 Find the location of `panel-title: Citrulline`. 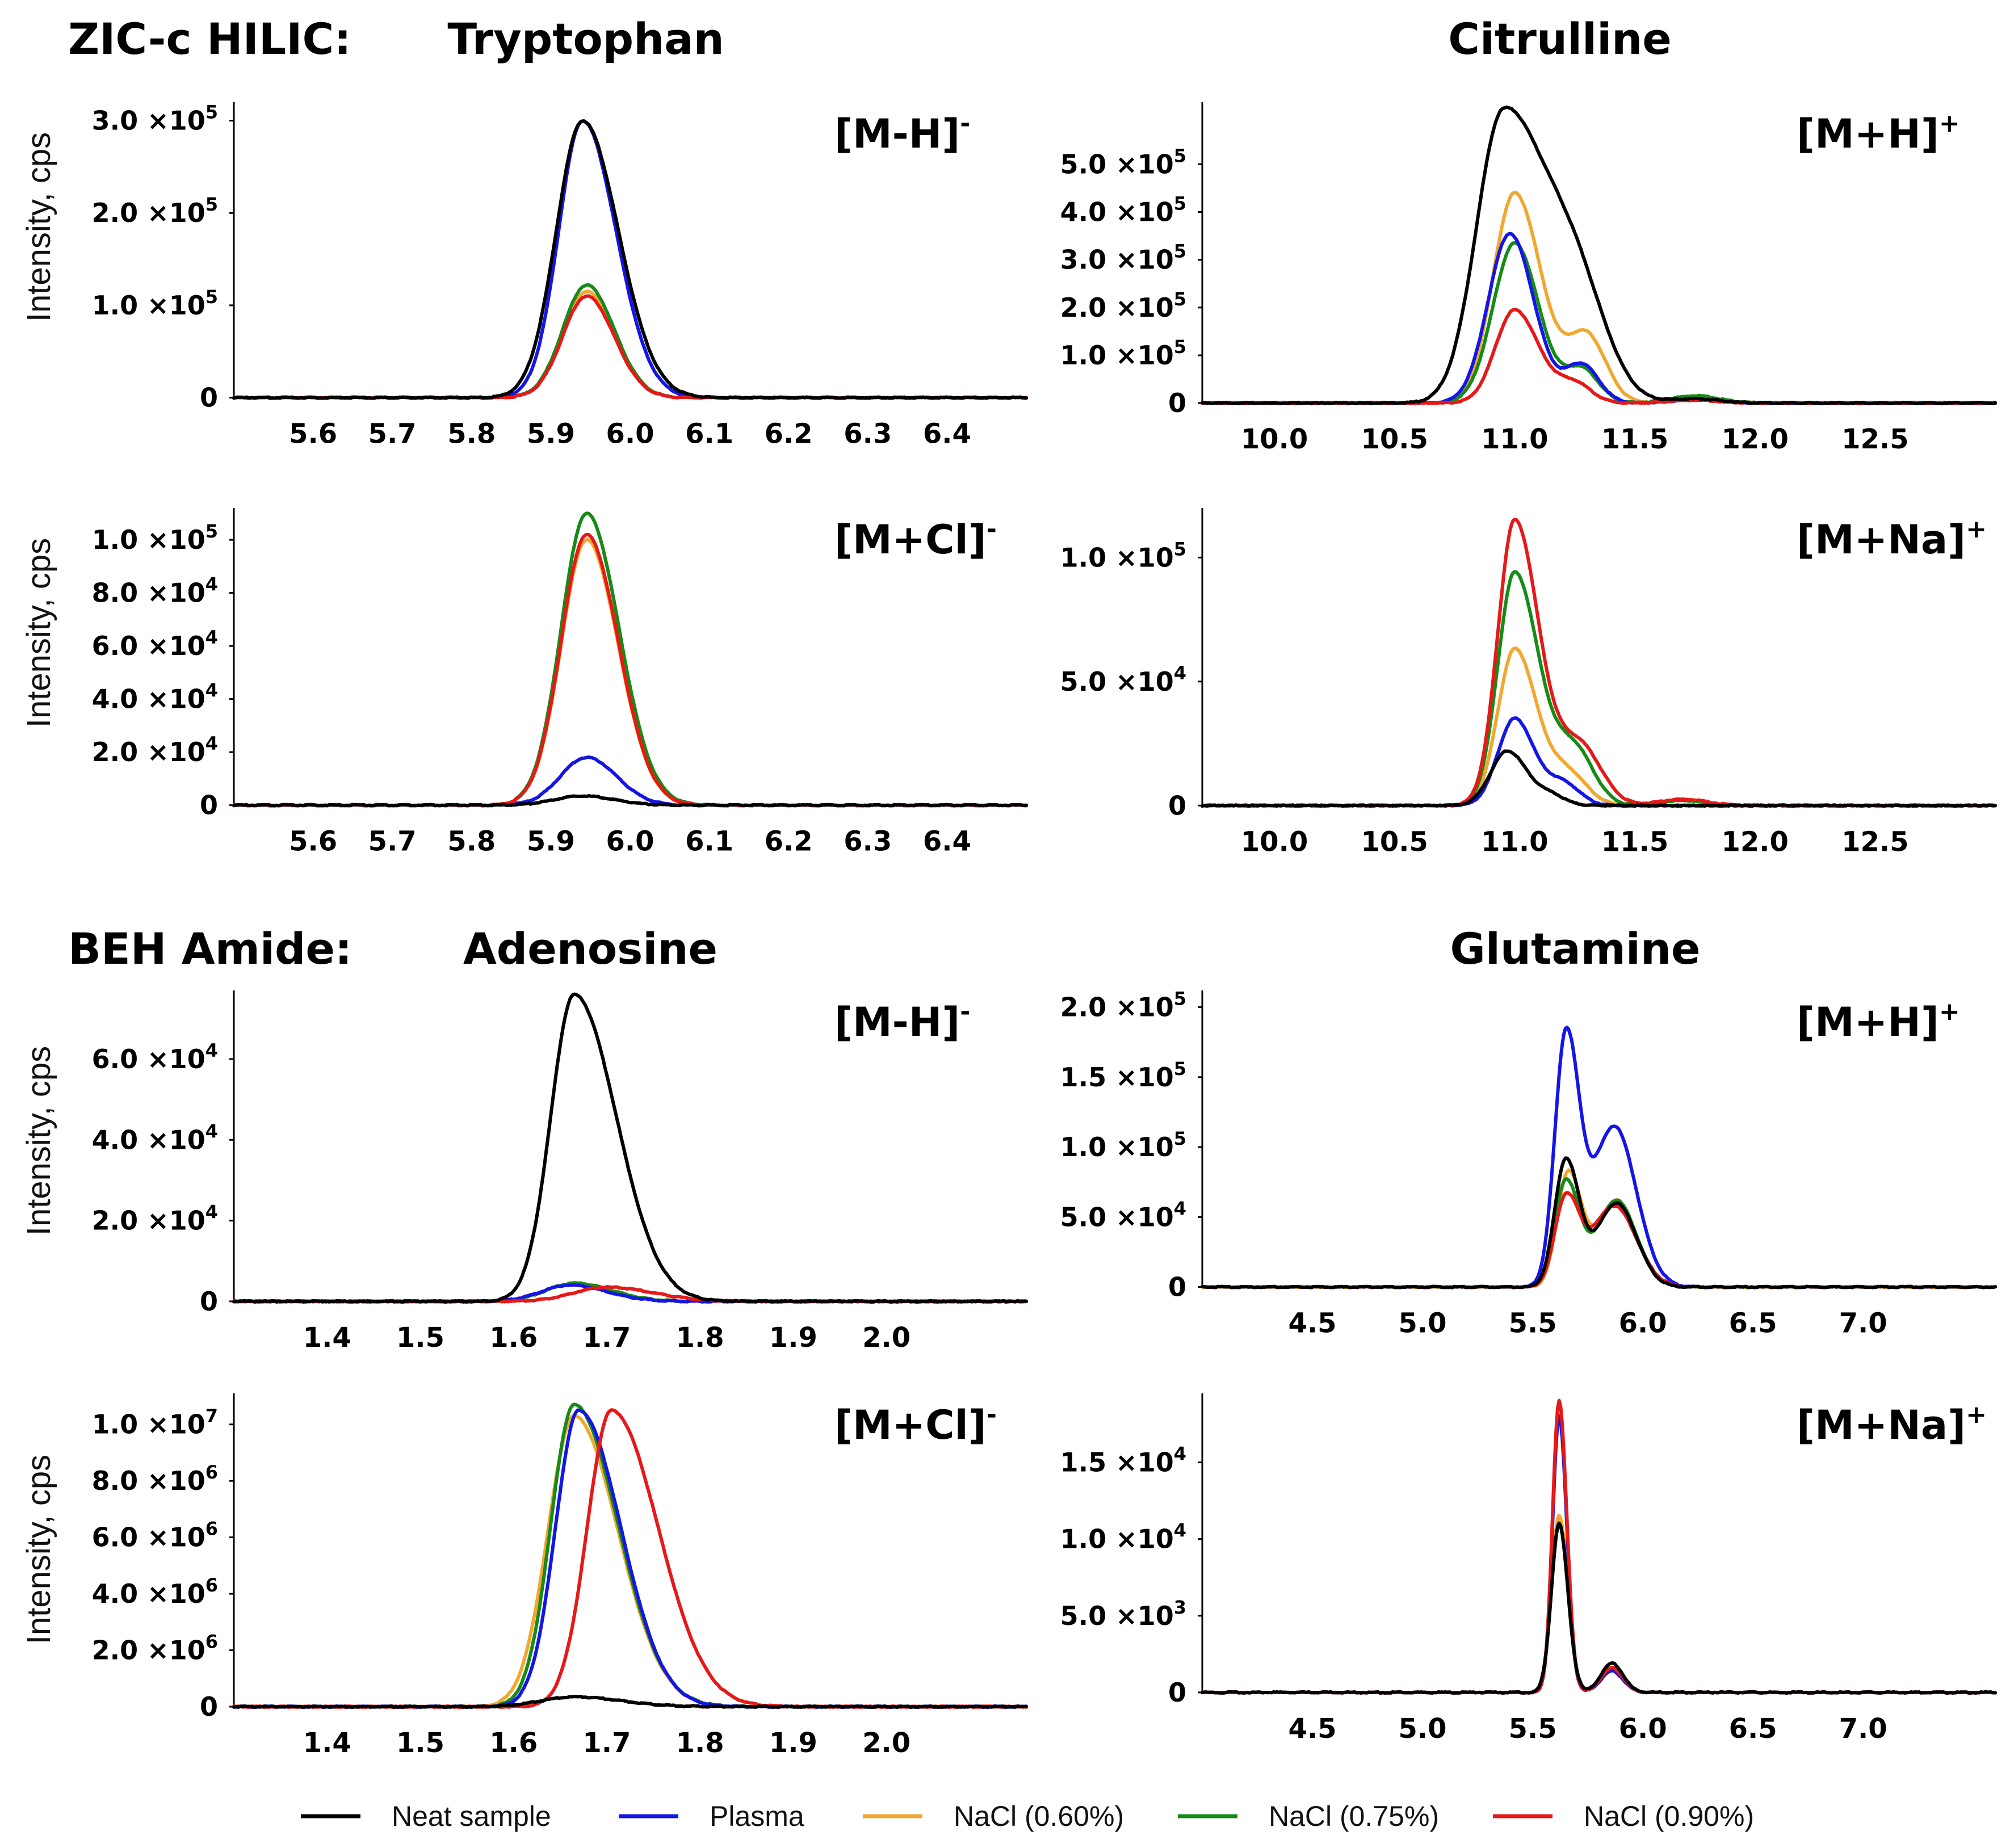

panel-title: Citrulline is located at coordinates (1560, 39).